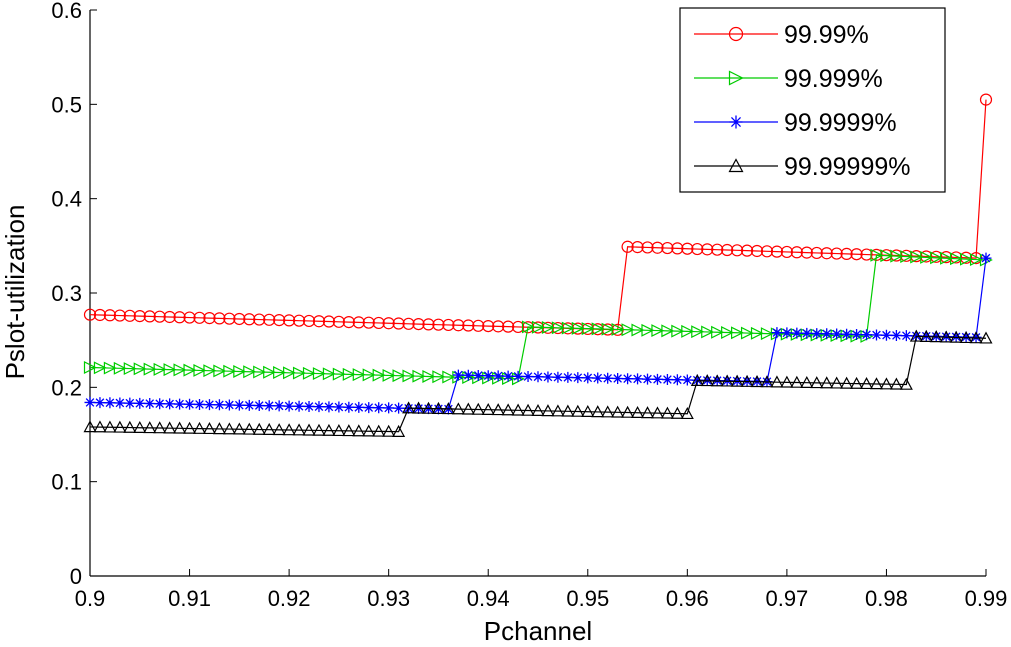 This screenshot has height=647, width=1011. What do you see at coordinates (786, 598) in the screenshot?
I see `x-tick-label: 0.97` at bounding box center [786, 598].